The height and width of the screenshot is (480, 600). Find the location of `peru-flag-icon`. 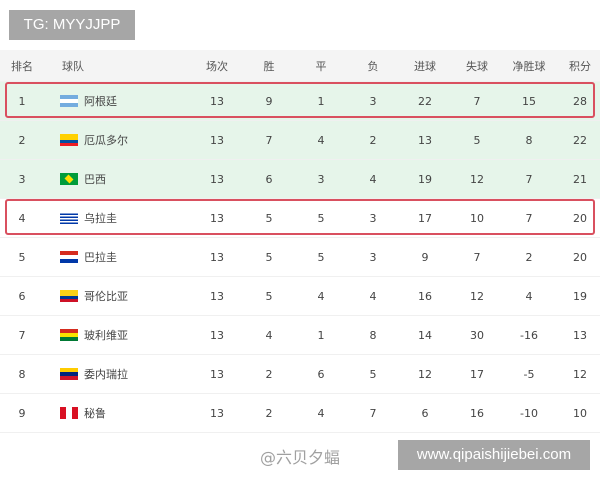

peru-flag-icon is located at coordinates (69, 413).